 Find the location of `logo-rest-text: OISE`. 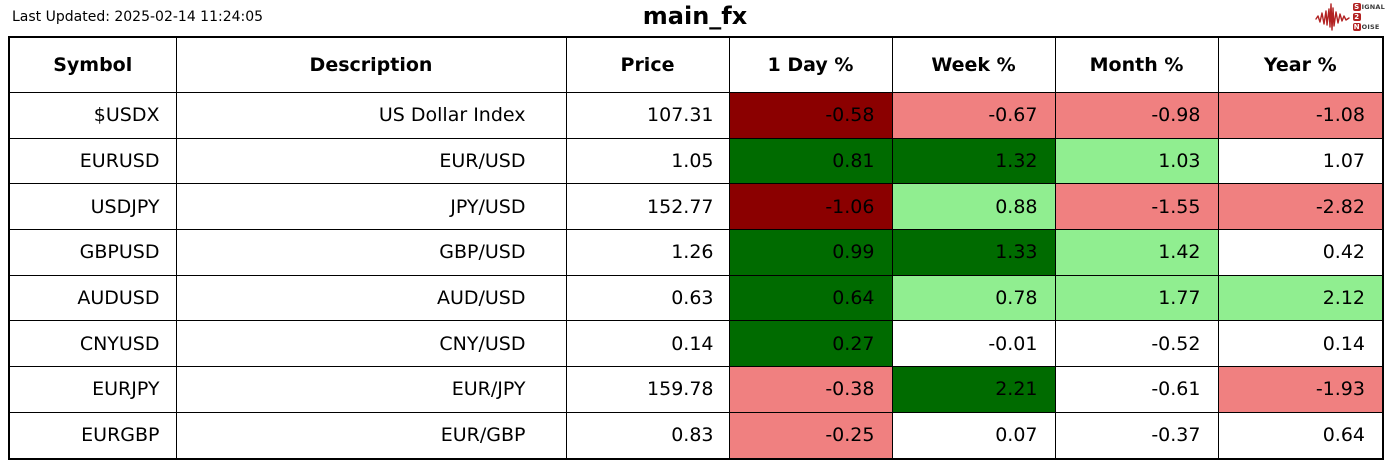

logo-rest-text: OISE is located at coordinates (1370, 27).